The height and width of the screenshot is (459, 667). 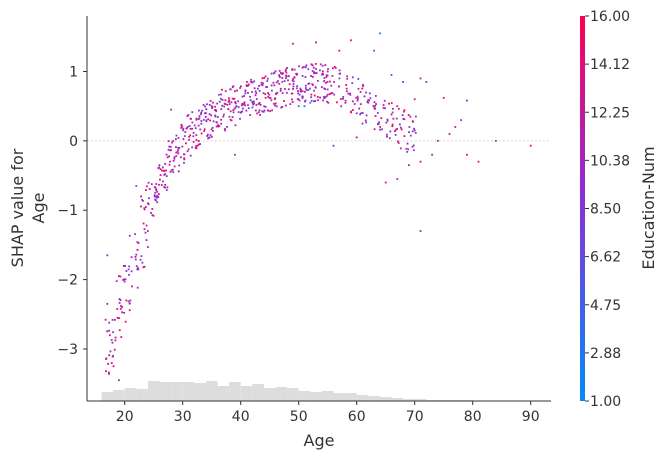 I want to click on x-ticks: 20 30 40 50 60 70 80 90, so click(x=328, y=413).